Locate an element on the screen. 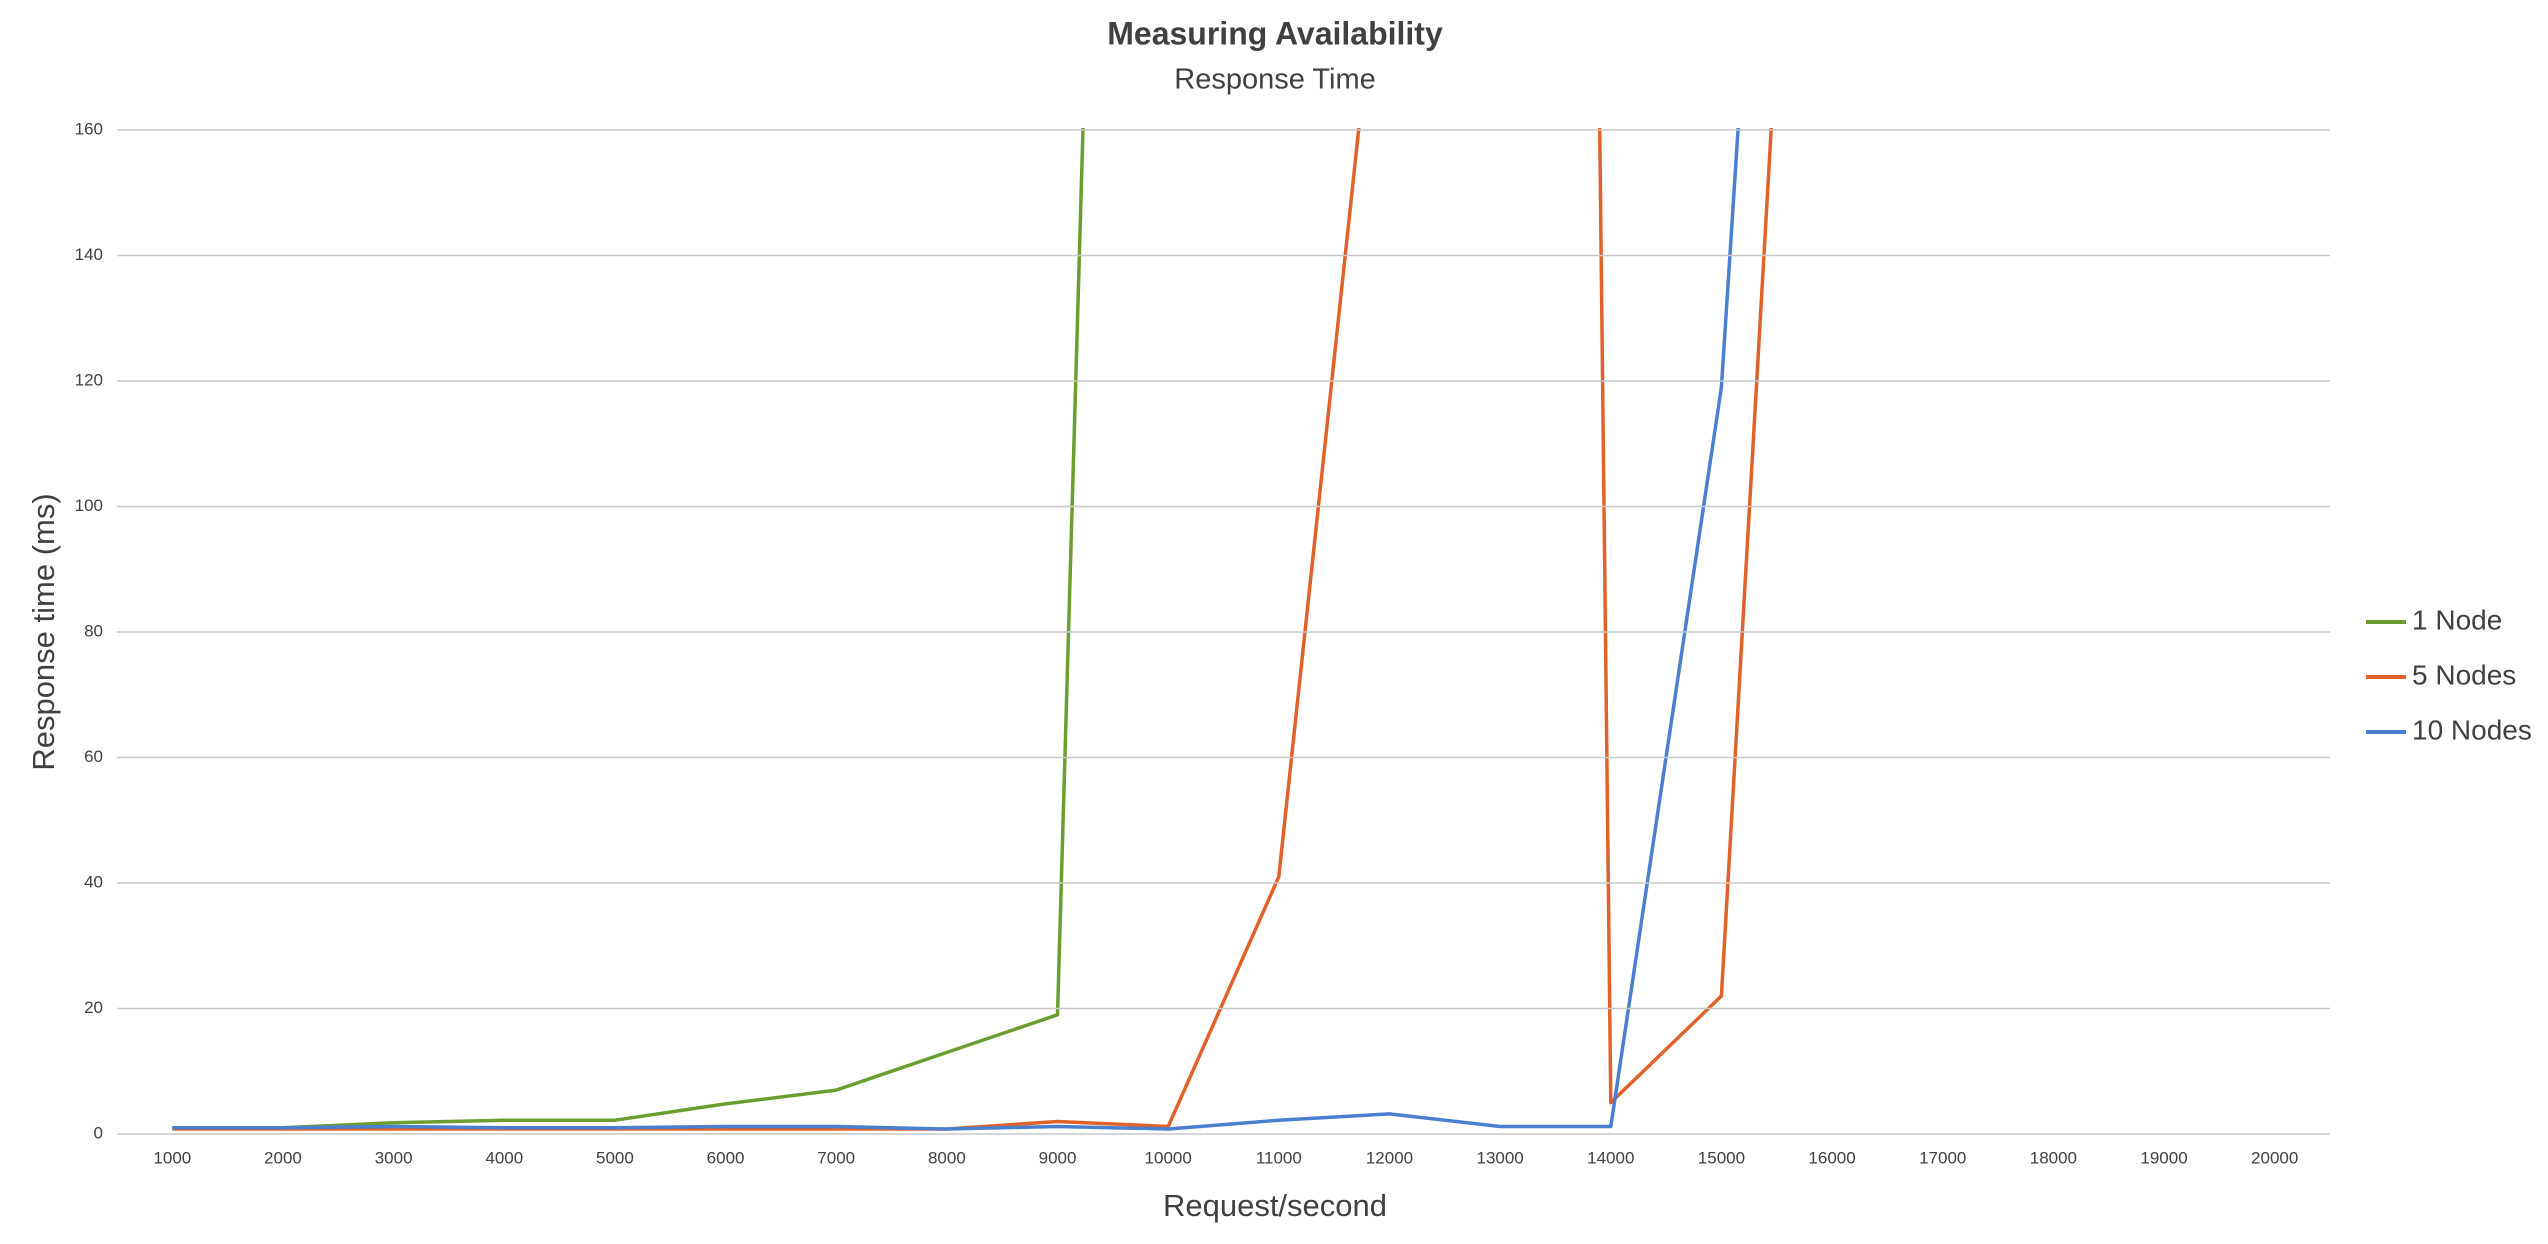 Image resolution: width=2548 pixels, height=1244 pixels. x-tick-label: 20000 is located at coordinates (2274, 1157).